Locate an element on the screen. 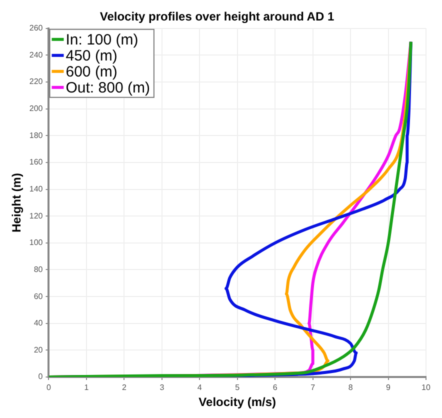 The image size is (442, 418). y-tick-label: 80 is located at coordinates (39, 269).